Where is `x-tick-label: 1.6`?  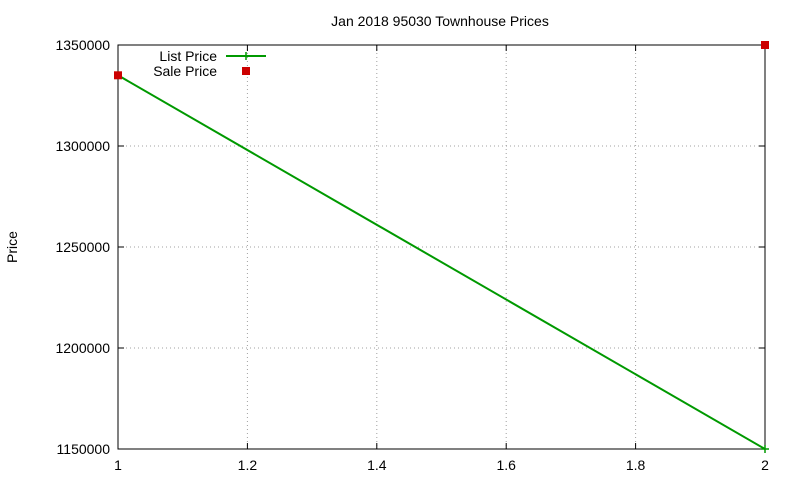 x-tick-label: 1.6 is located at coordinates (506, 465).